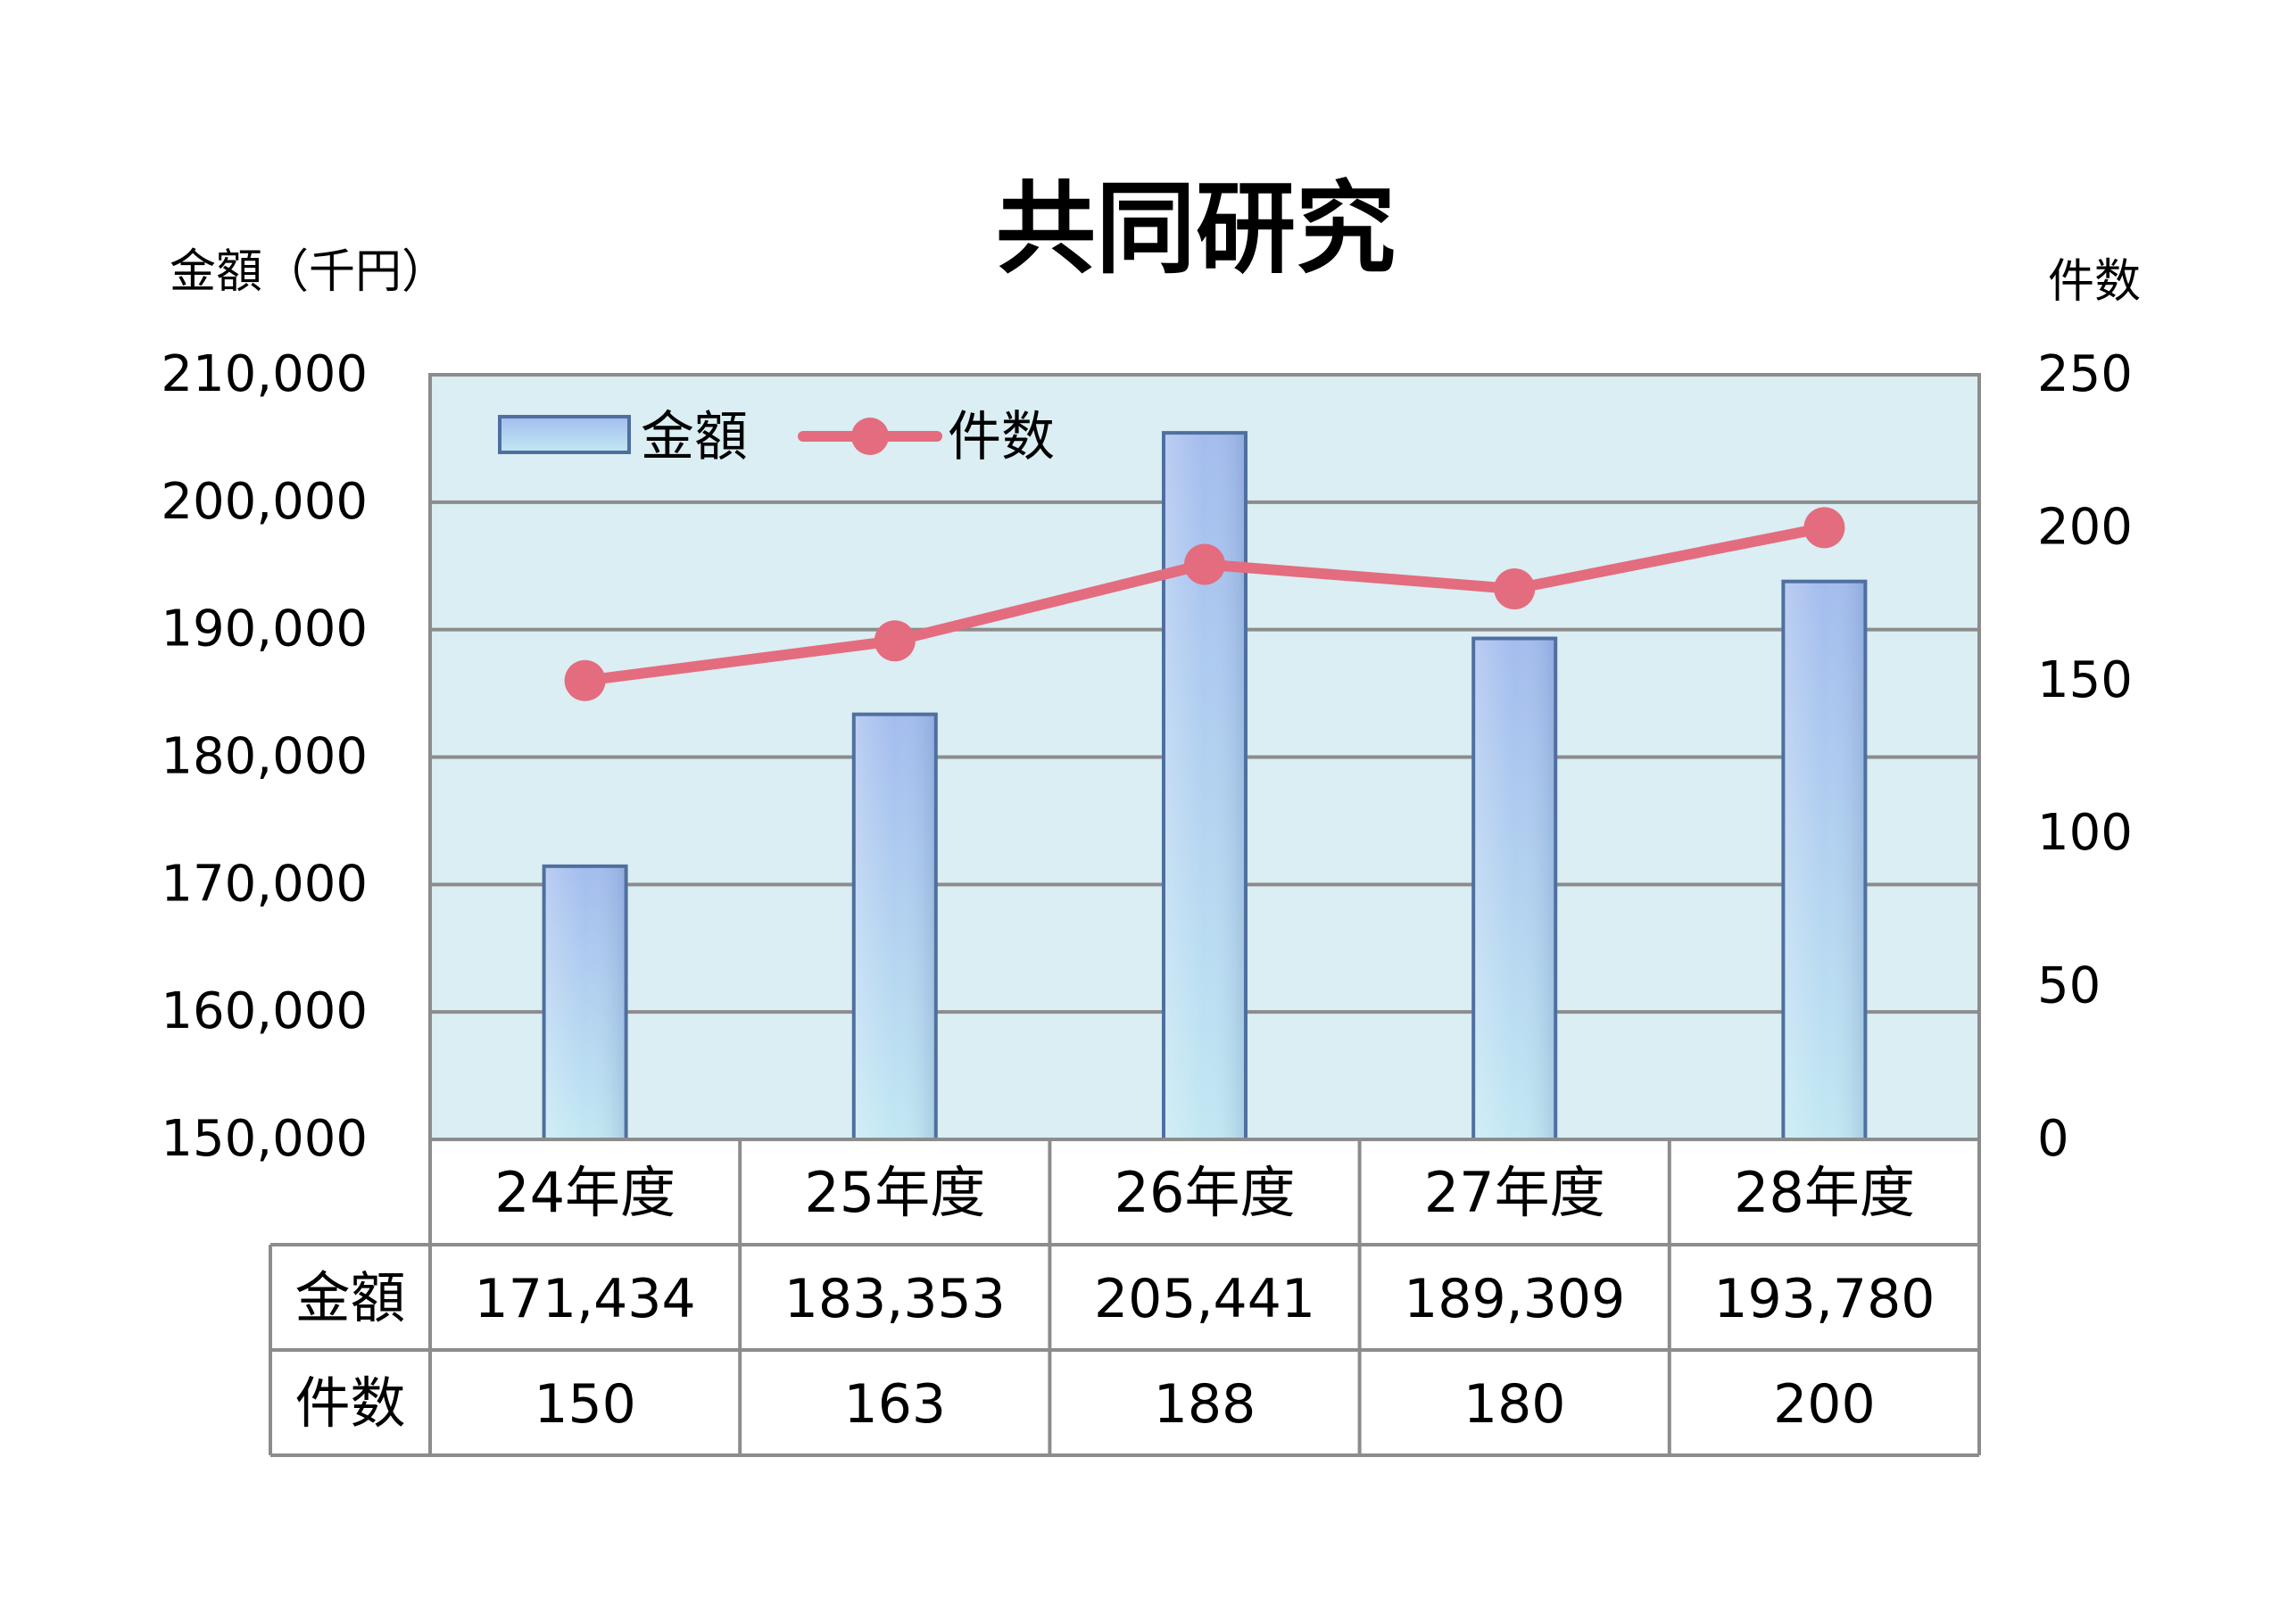 The height and width of the screenshot is (1623, 2296). Describe the element at coordinates (1824, 1404) in the screenshot. I see `table-cell: 200` at that location.